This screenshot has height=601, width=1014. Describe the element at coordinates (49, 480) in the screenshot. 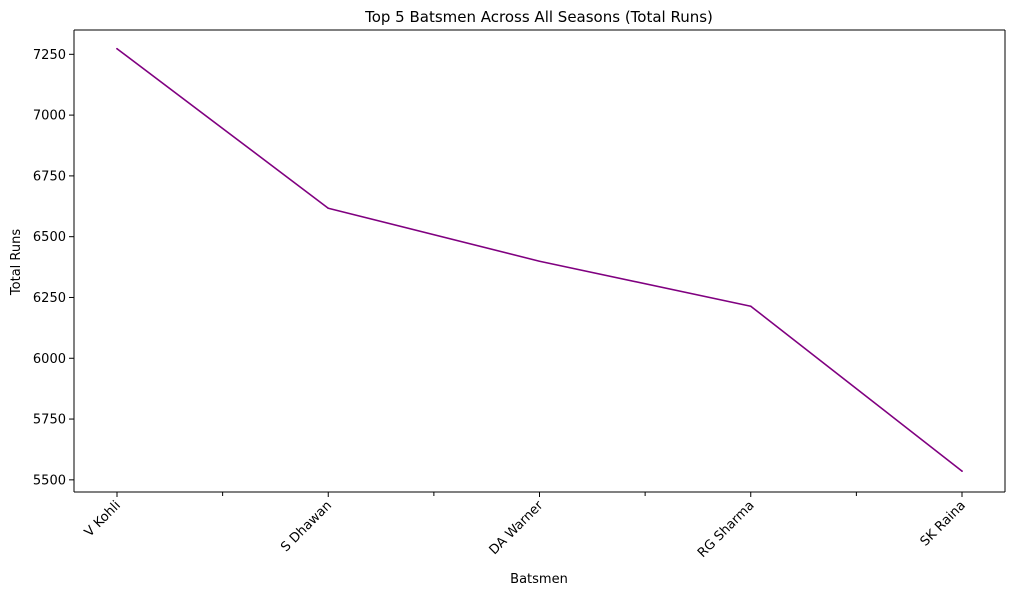

I see `y-tick-label-5500: 5500` at that location.